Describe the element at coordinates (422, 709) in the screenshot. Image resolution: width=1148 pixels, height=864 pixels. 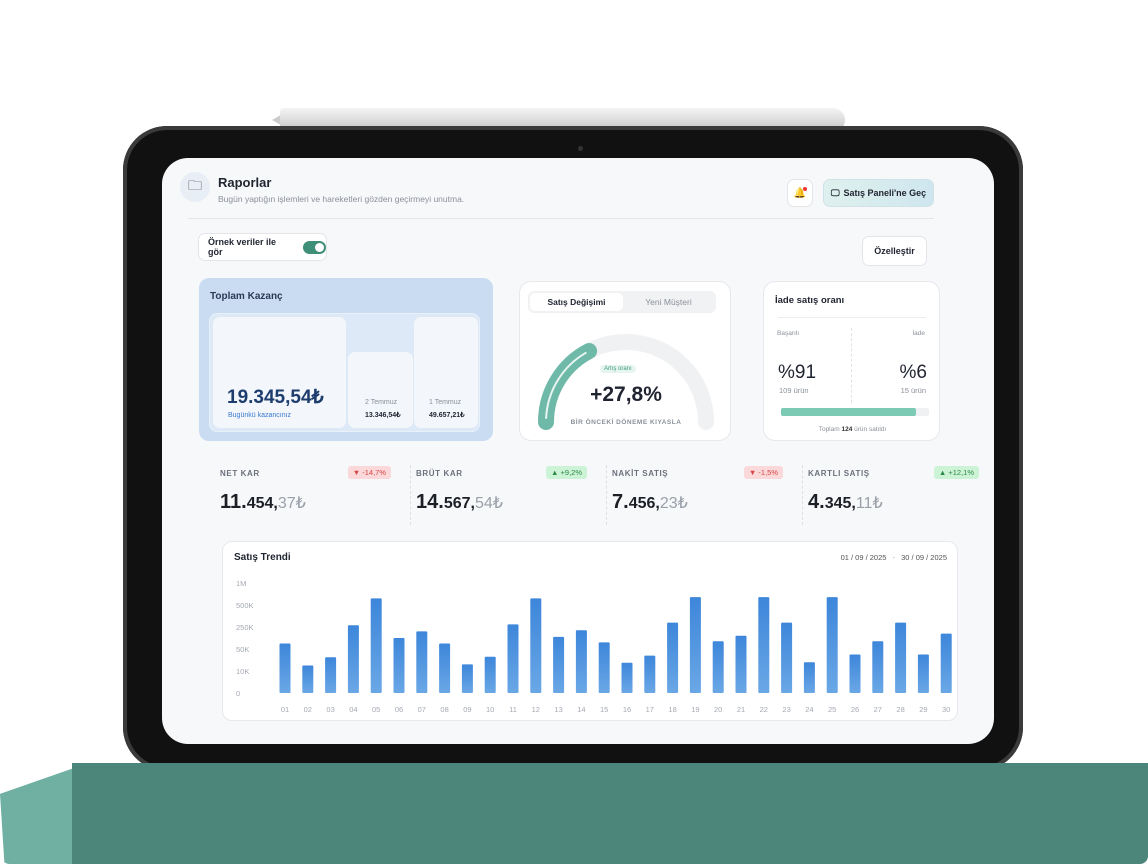
I see `x-tick-label: 07` at that location.